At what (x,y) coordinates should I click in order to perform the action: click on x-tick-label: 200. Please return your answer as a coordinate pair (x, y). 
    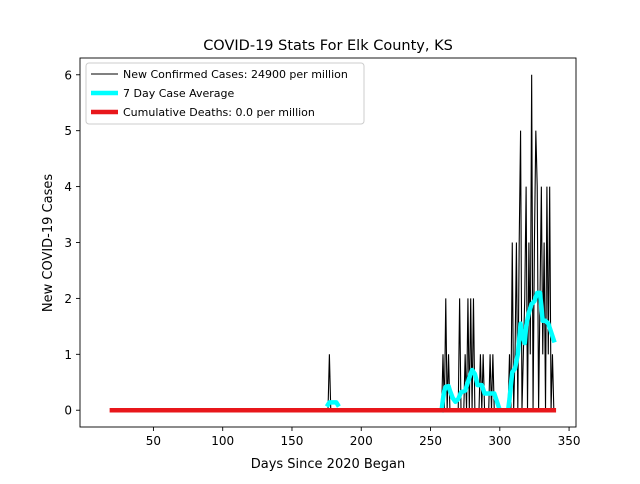
    Looking at the image, I should click on (361, 441).